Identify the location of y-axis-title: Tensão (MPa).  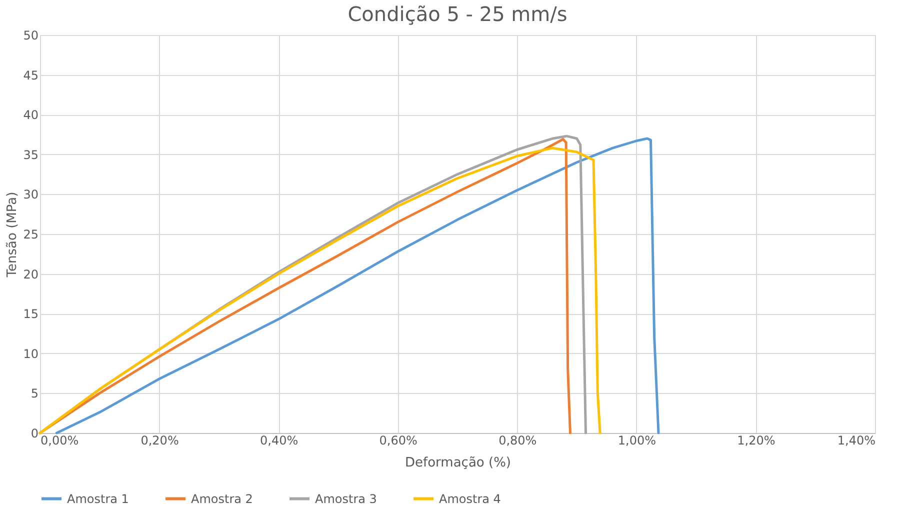
(12, 235).